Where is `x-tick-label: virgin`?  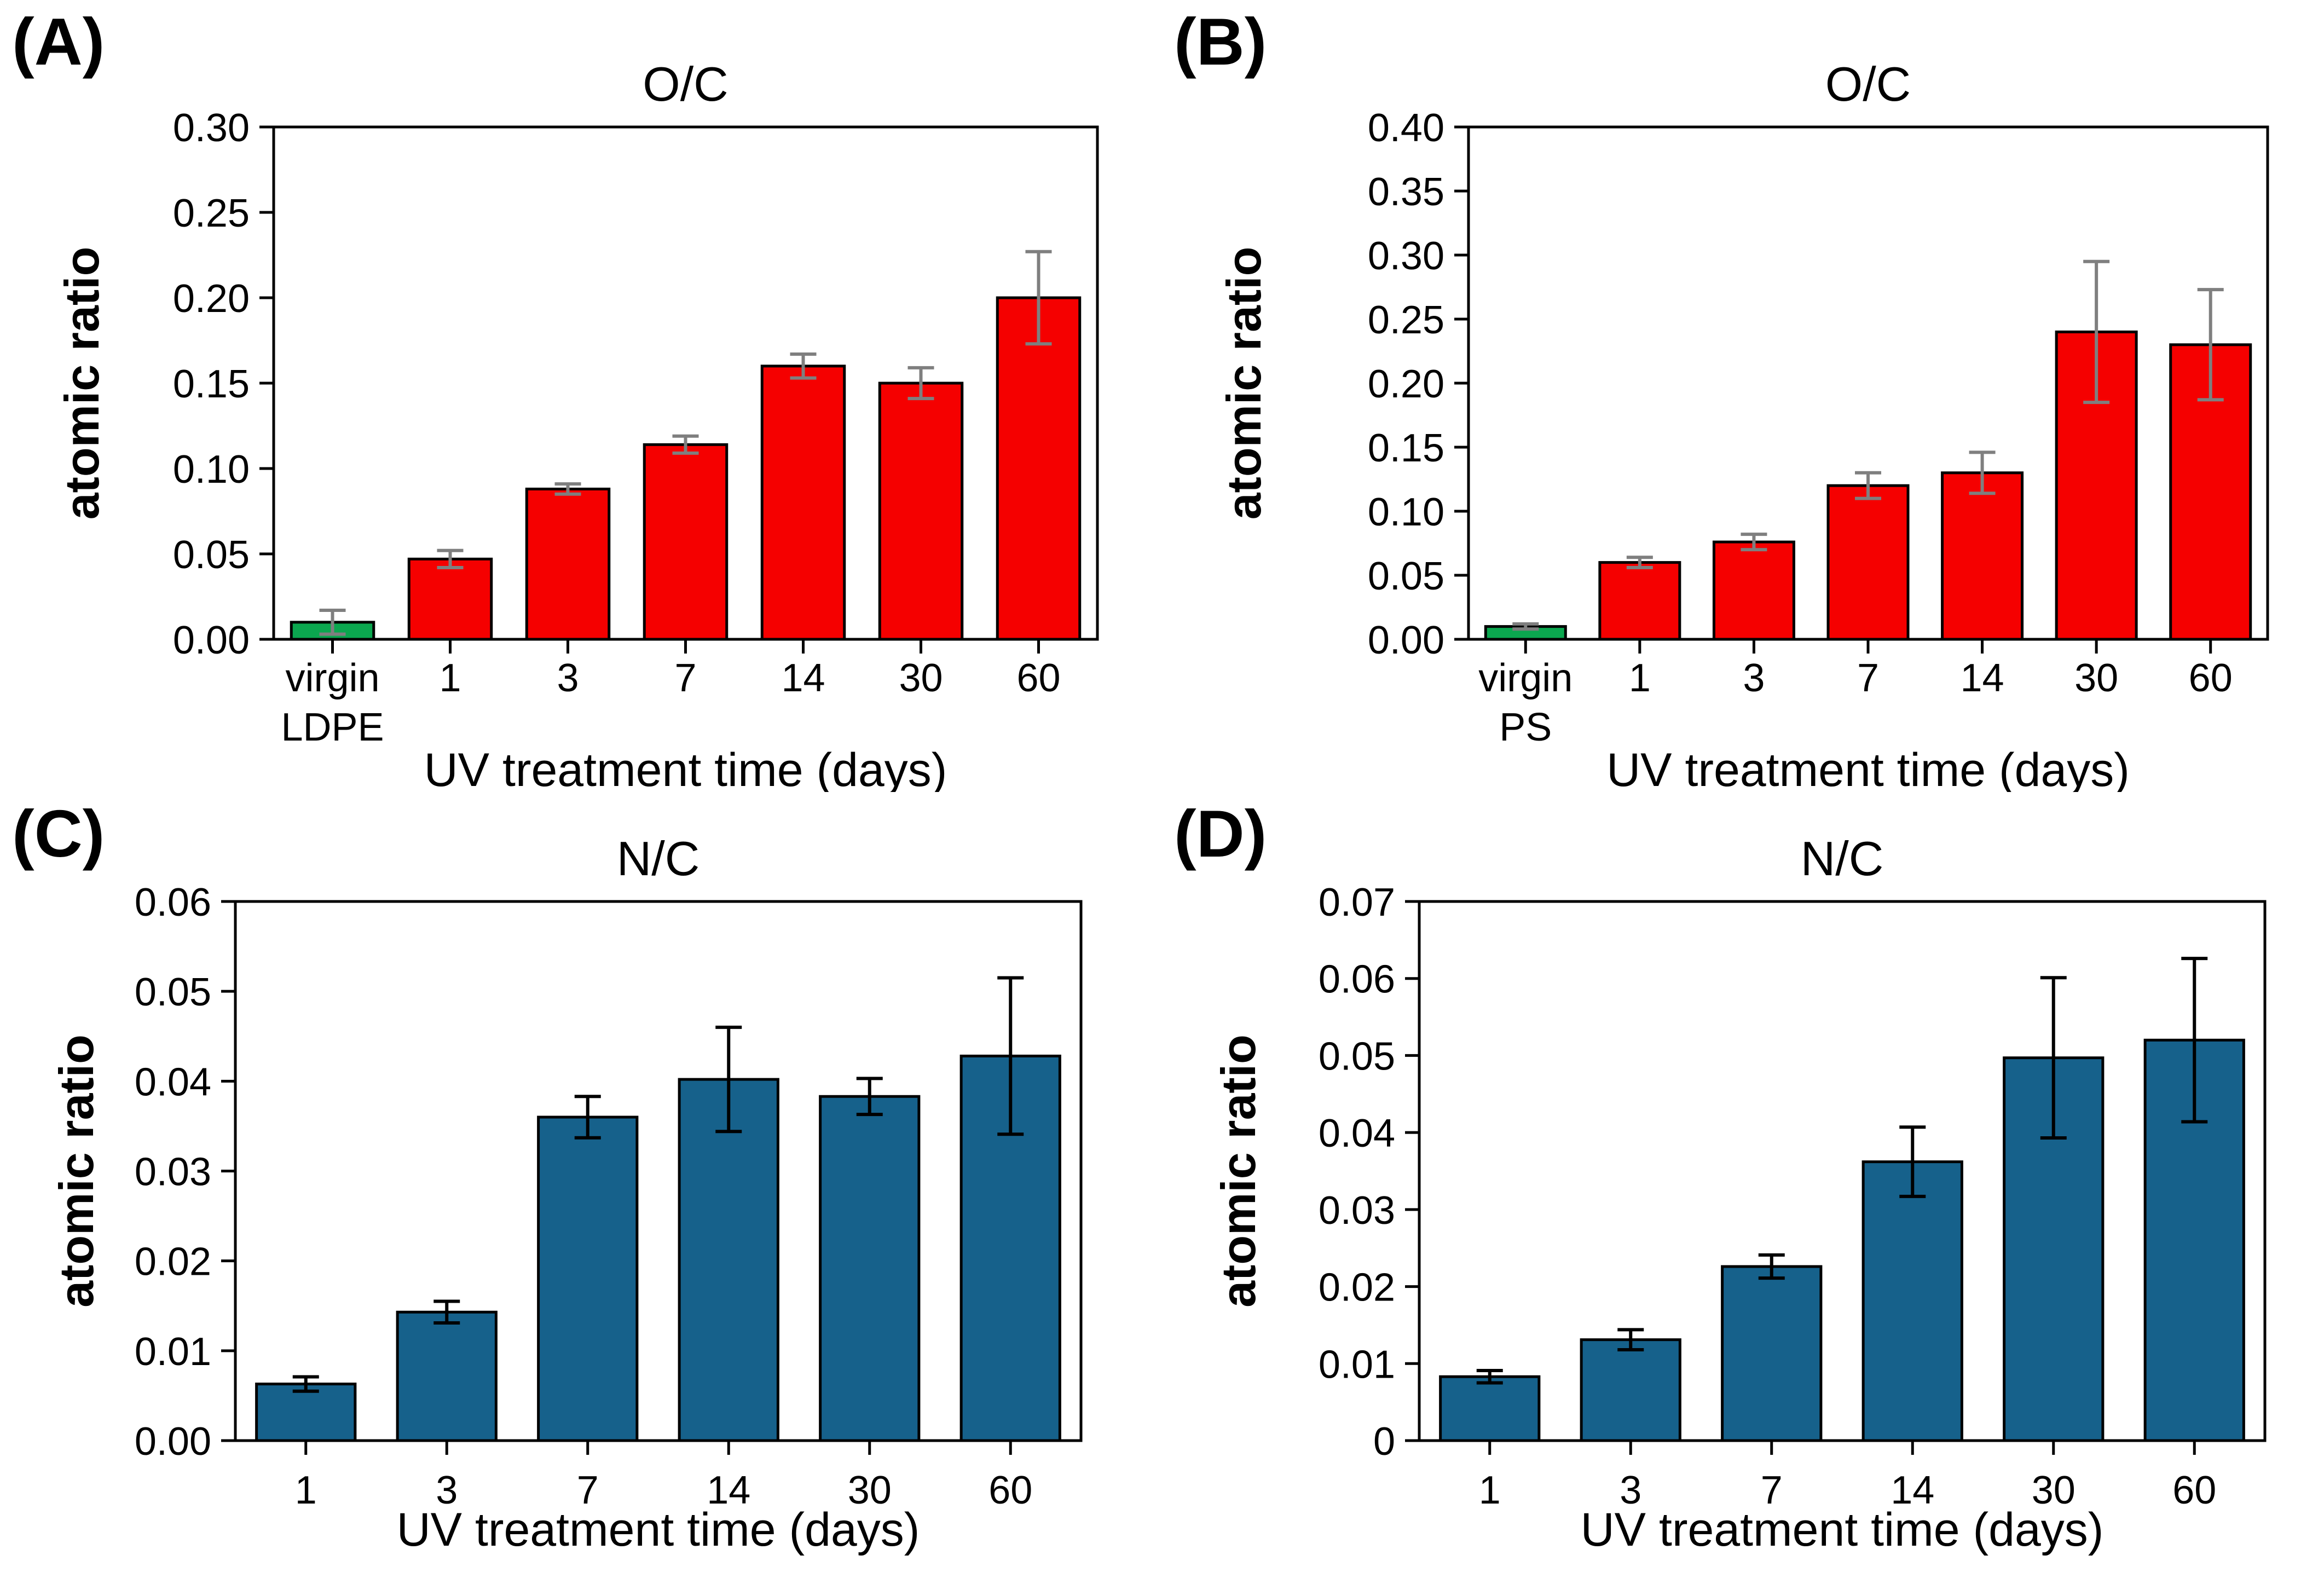
x-tick-label: virgin is located at coordinates (332, 678).